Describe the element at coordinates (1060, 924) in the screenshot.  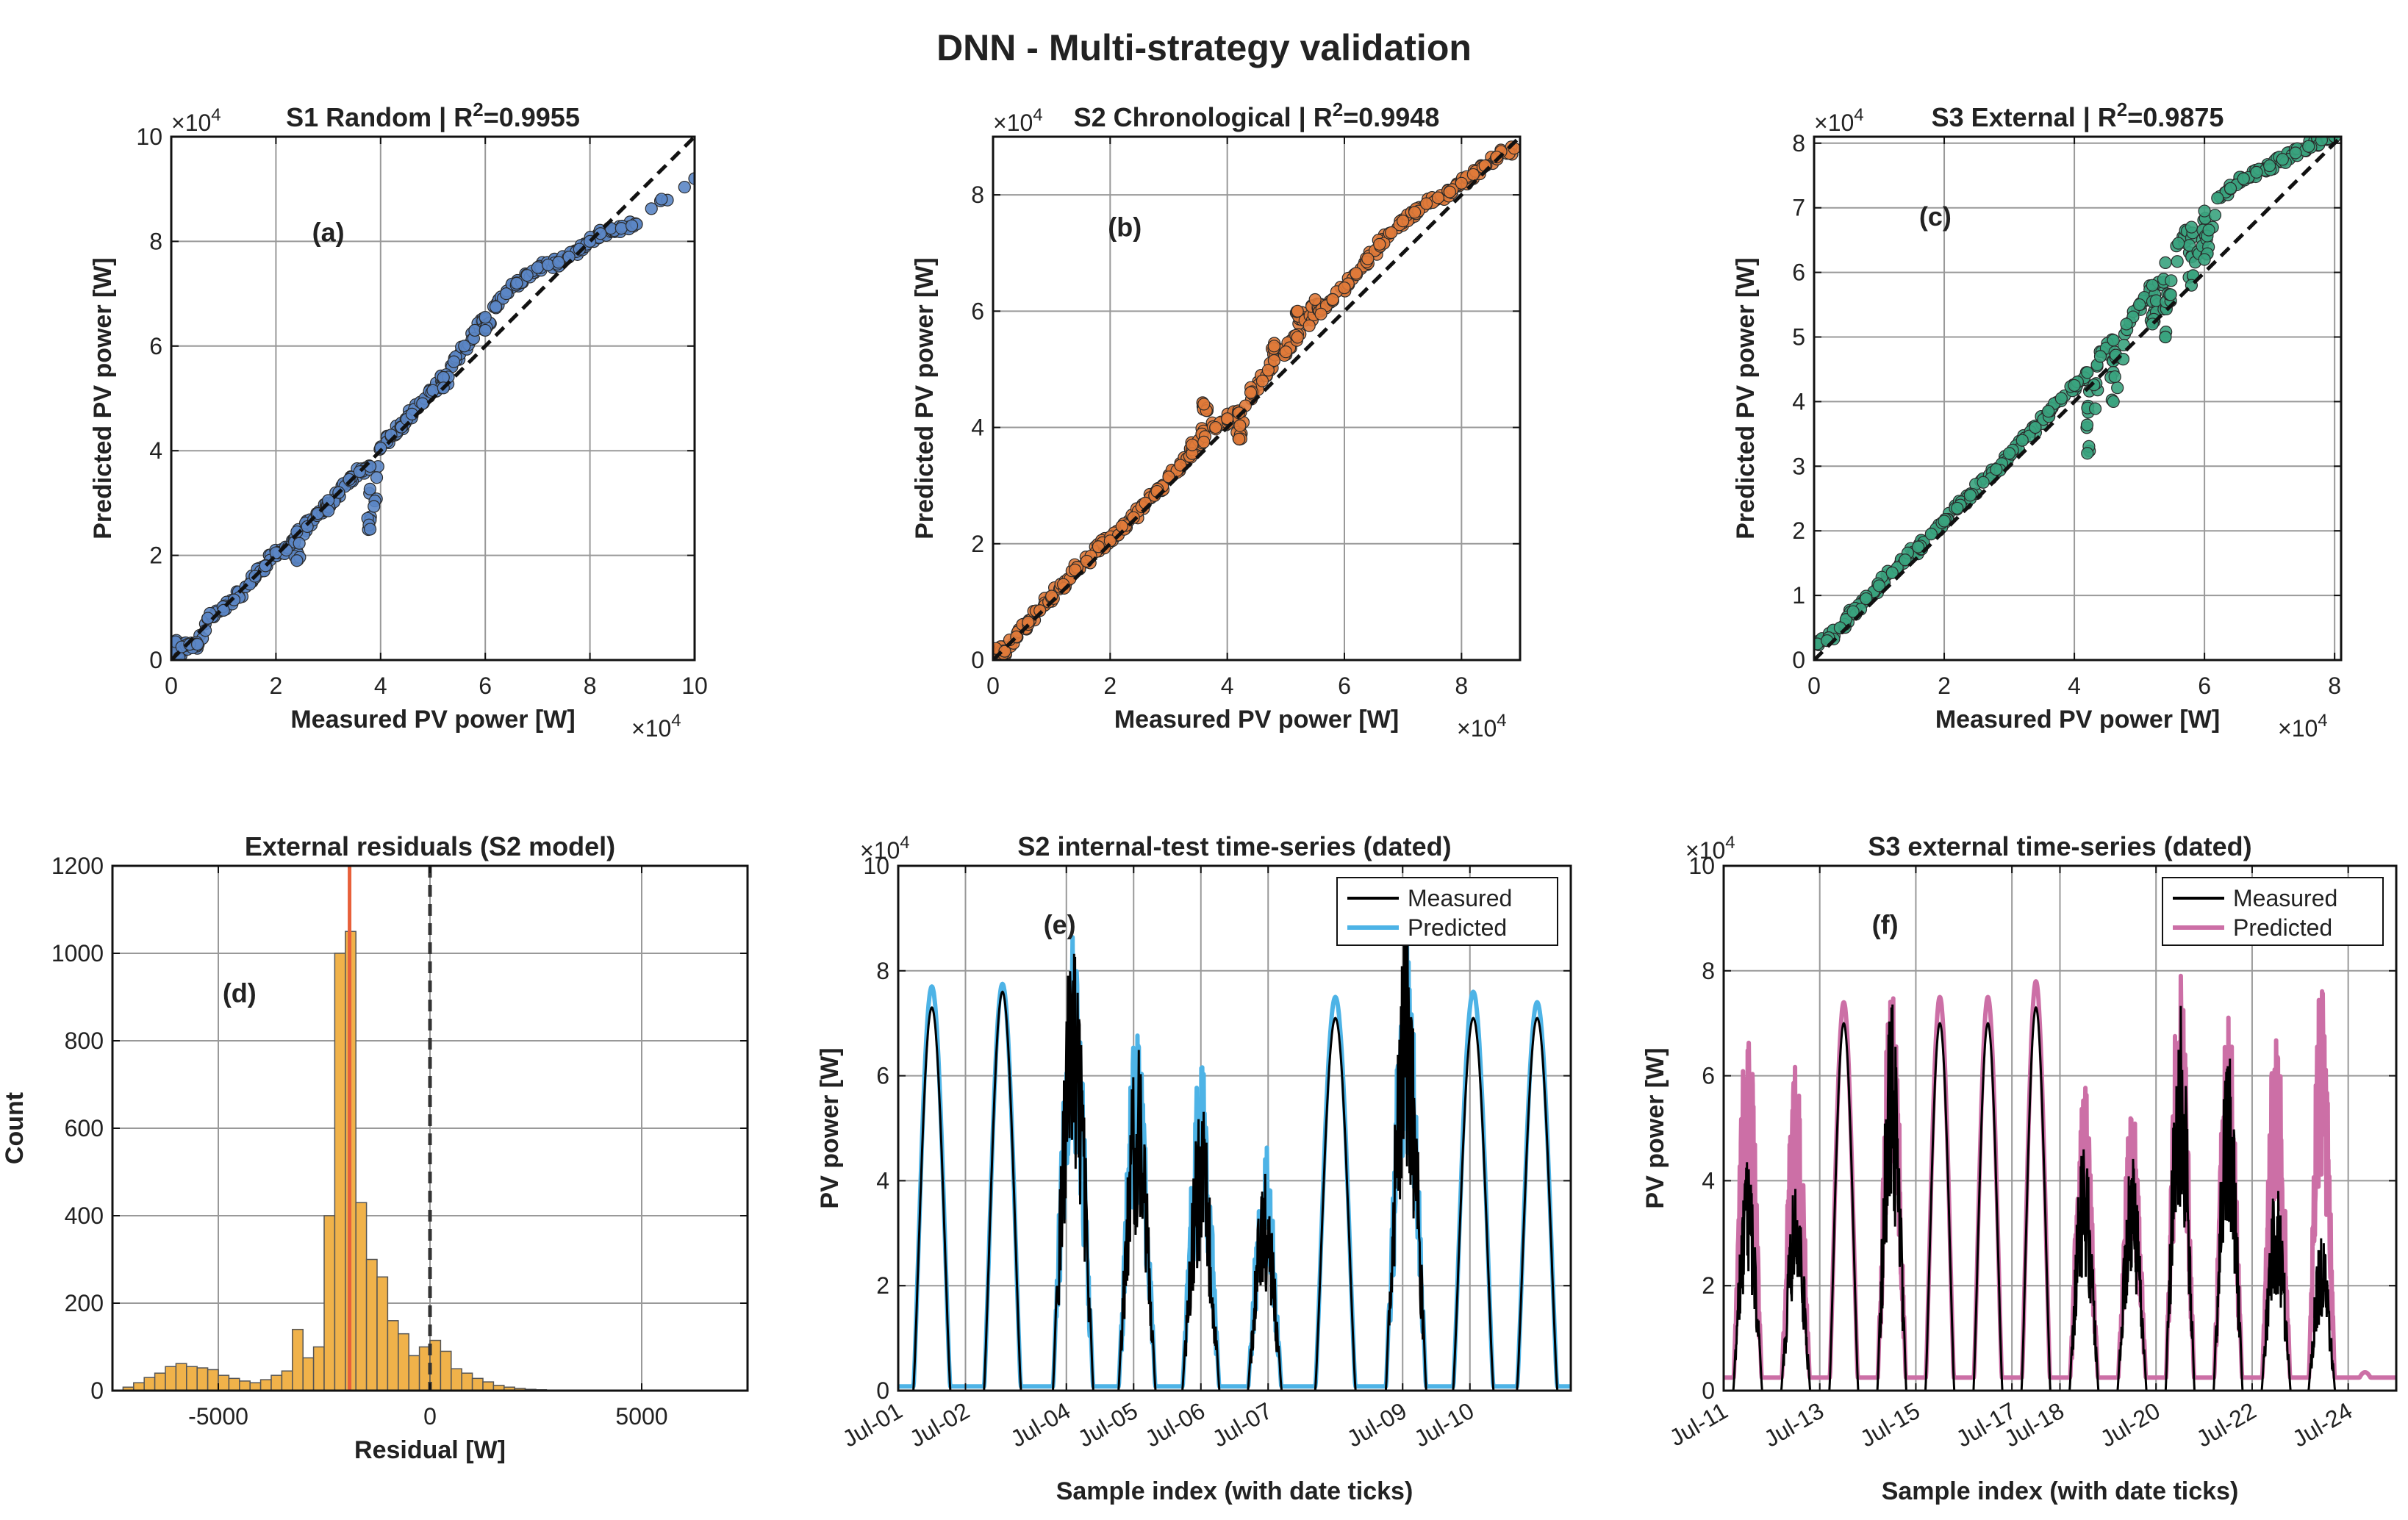
I see `panel-label: (e)` at that location.